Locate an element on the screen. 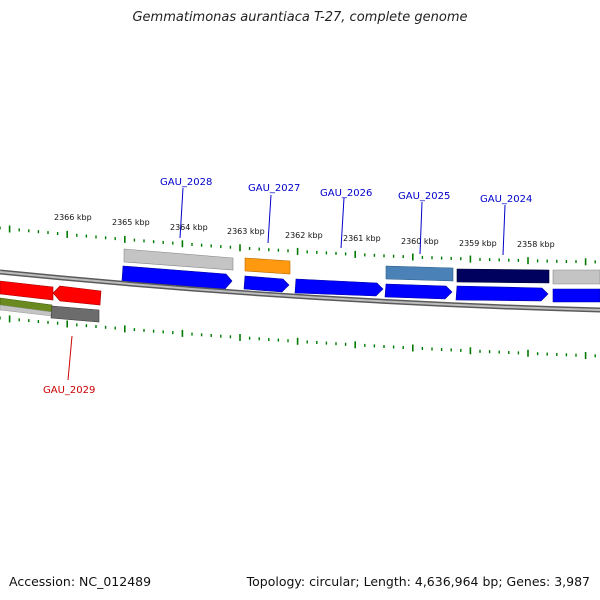 The height and width of the screenshot is (600, 600). feature-navy is located at coordinates (503, 276).